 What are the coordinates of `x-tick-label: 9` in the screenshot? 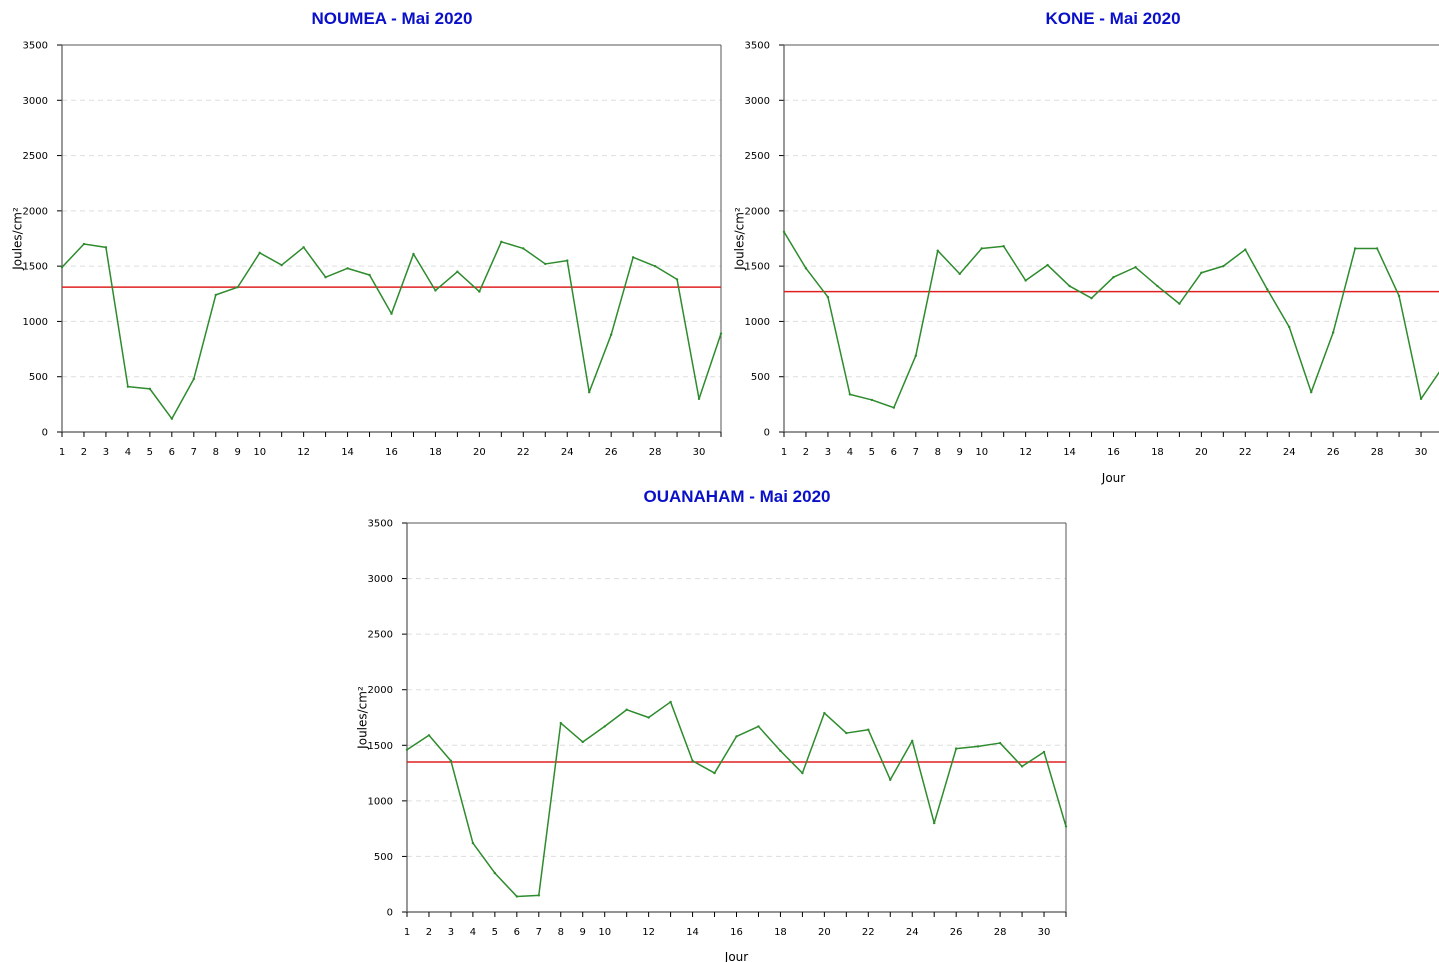 It's located at (238, 452).